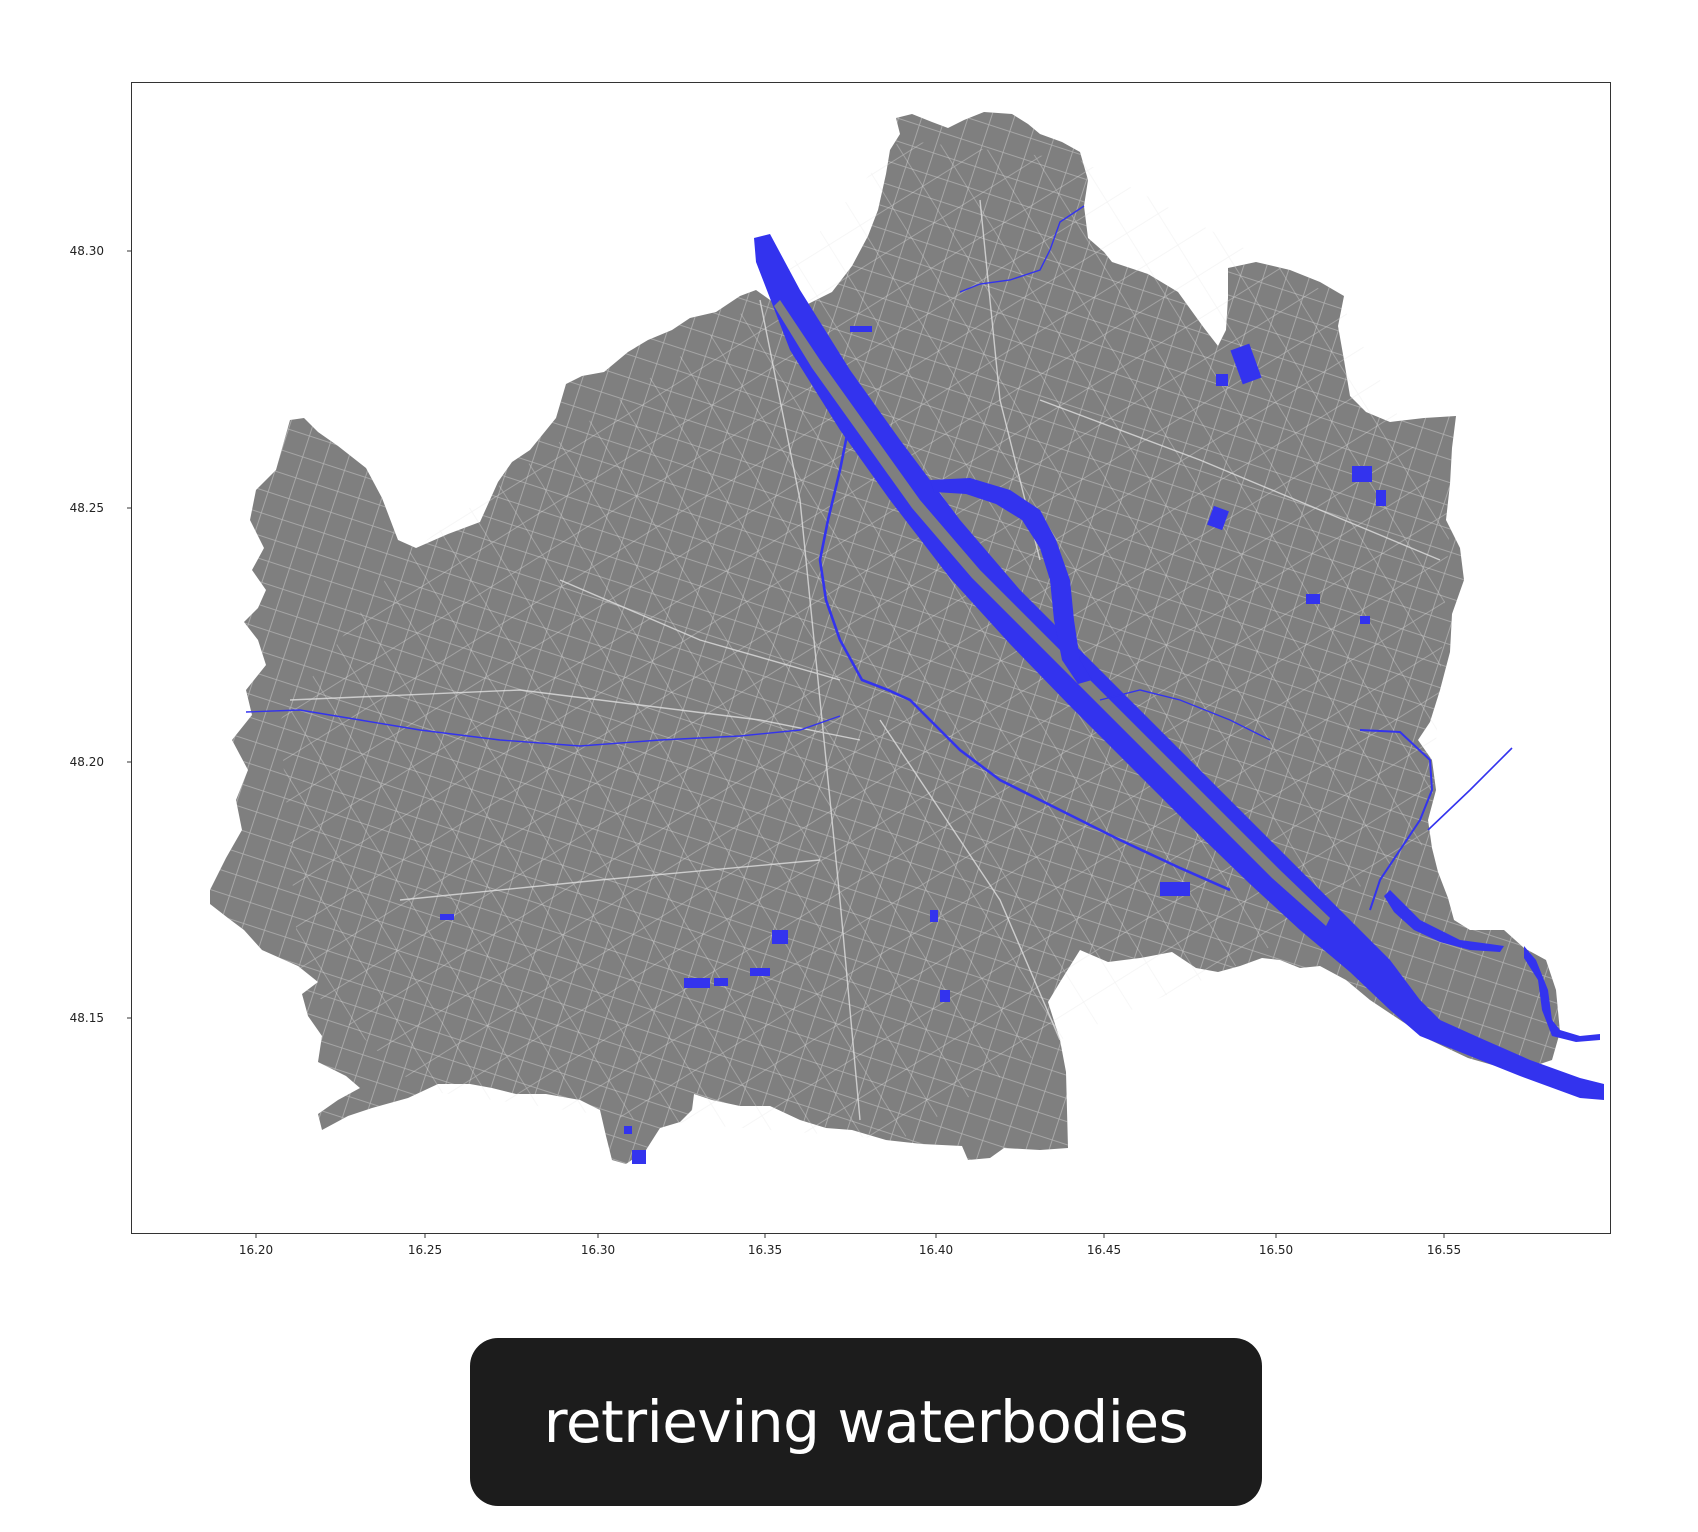 The height and width of the screenshot is (1532, 1698). Describe the element at coordinates (1444, 921) in the screenshot. I see `lobau-channel` at that location.